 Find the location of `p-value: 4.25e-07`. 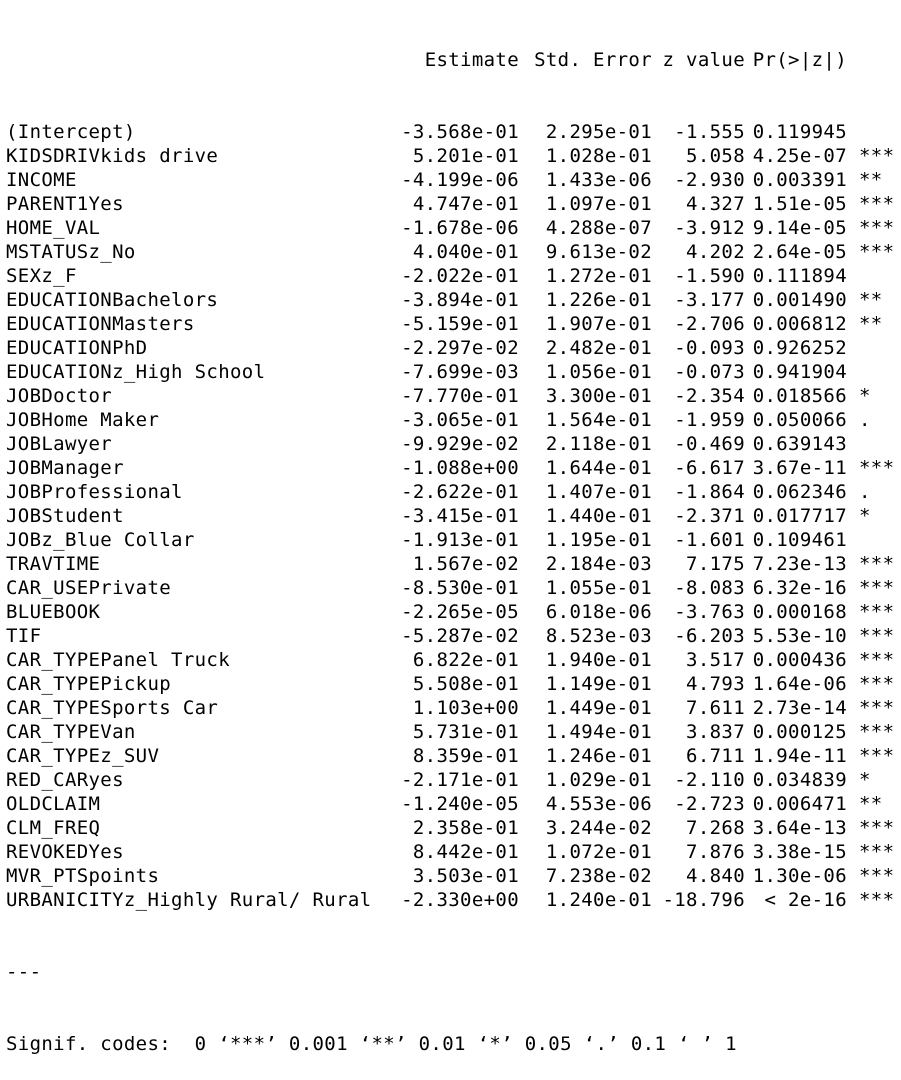

p-value: 4.25e-07 is located at coordinates (799, 156).